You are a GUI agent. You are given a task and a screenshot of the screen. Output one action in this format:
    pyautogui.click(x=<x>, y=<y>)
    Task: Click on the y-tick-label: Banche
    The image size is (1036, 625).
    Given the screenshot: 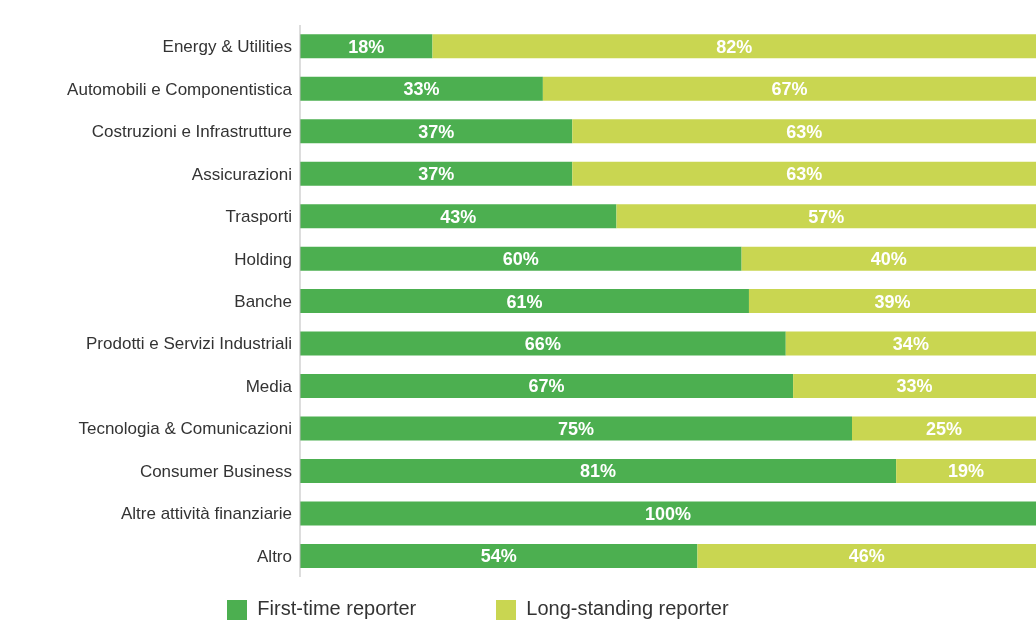 What is the action you would take?
    pyautogui.click(x=263, y=302)
    